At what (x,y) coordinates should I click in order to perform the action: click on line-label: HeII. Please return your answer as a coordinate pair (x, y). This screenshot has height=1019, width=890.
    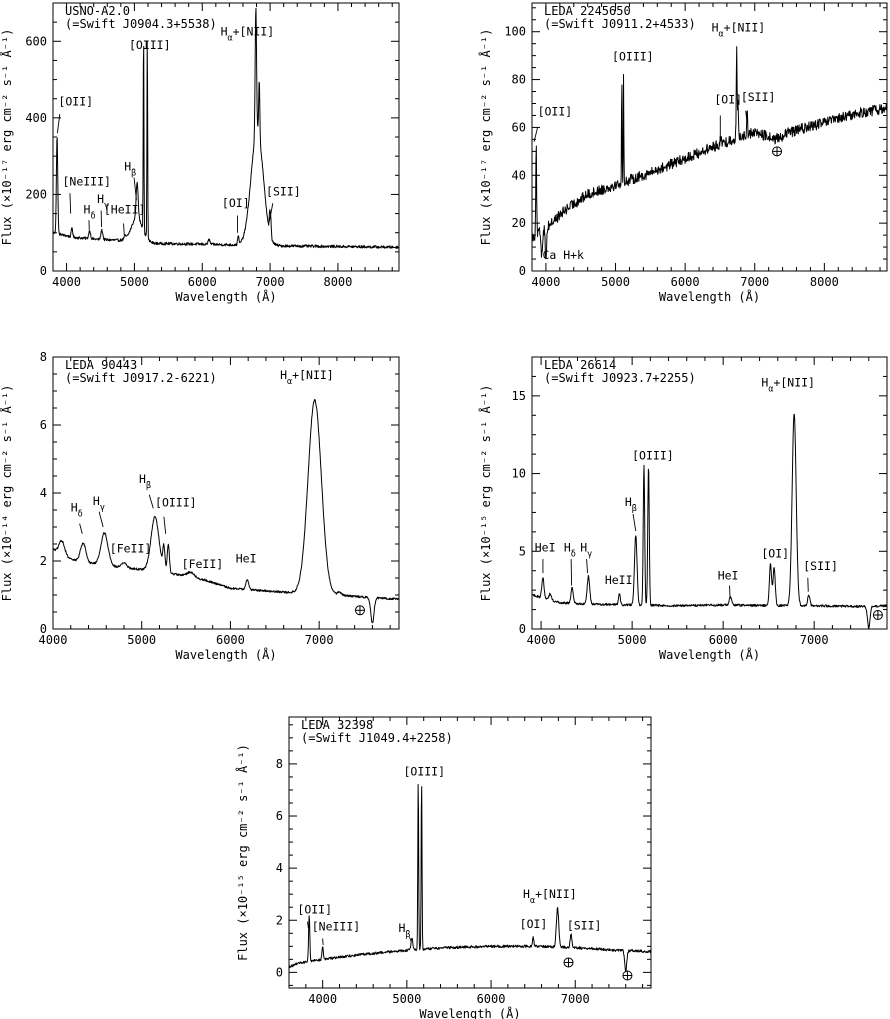
    Looking at the image, I should click on (619, 580).